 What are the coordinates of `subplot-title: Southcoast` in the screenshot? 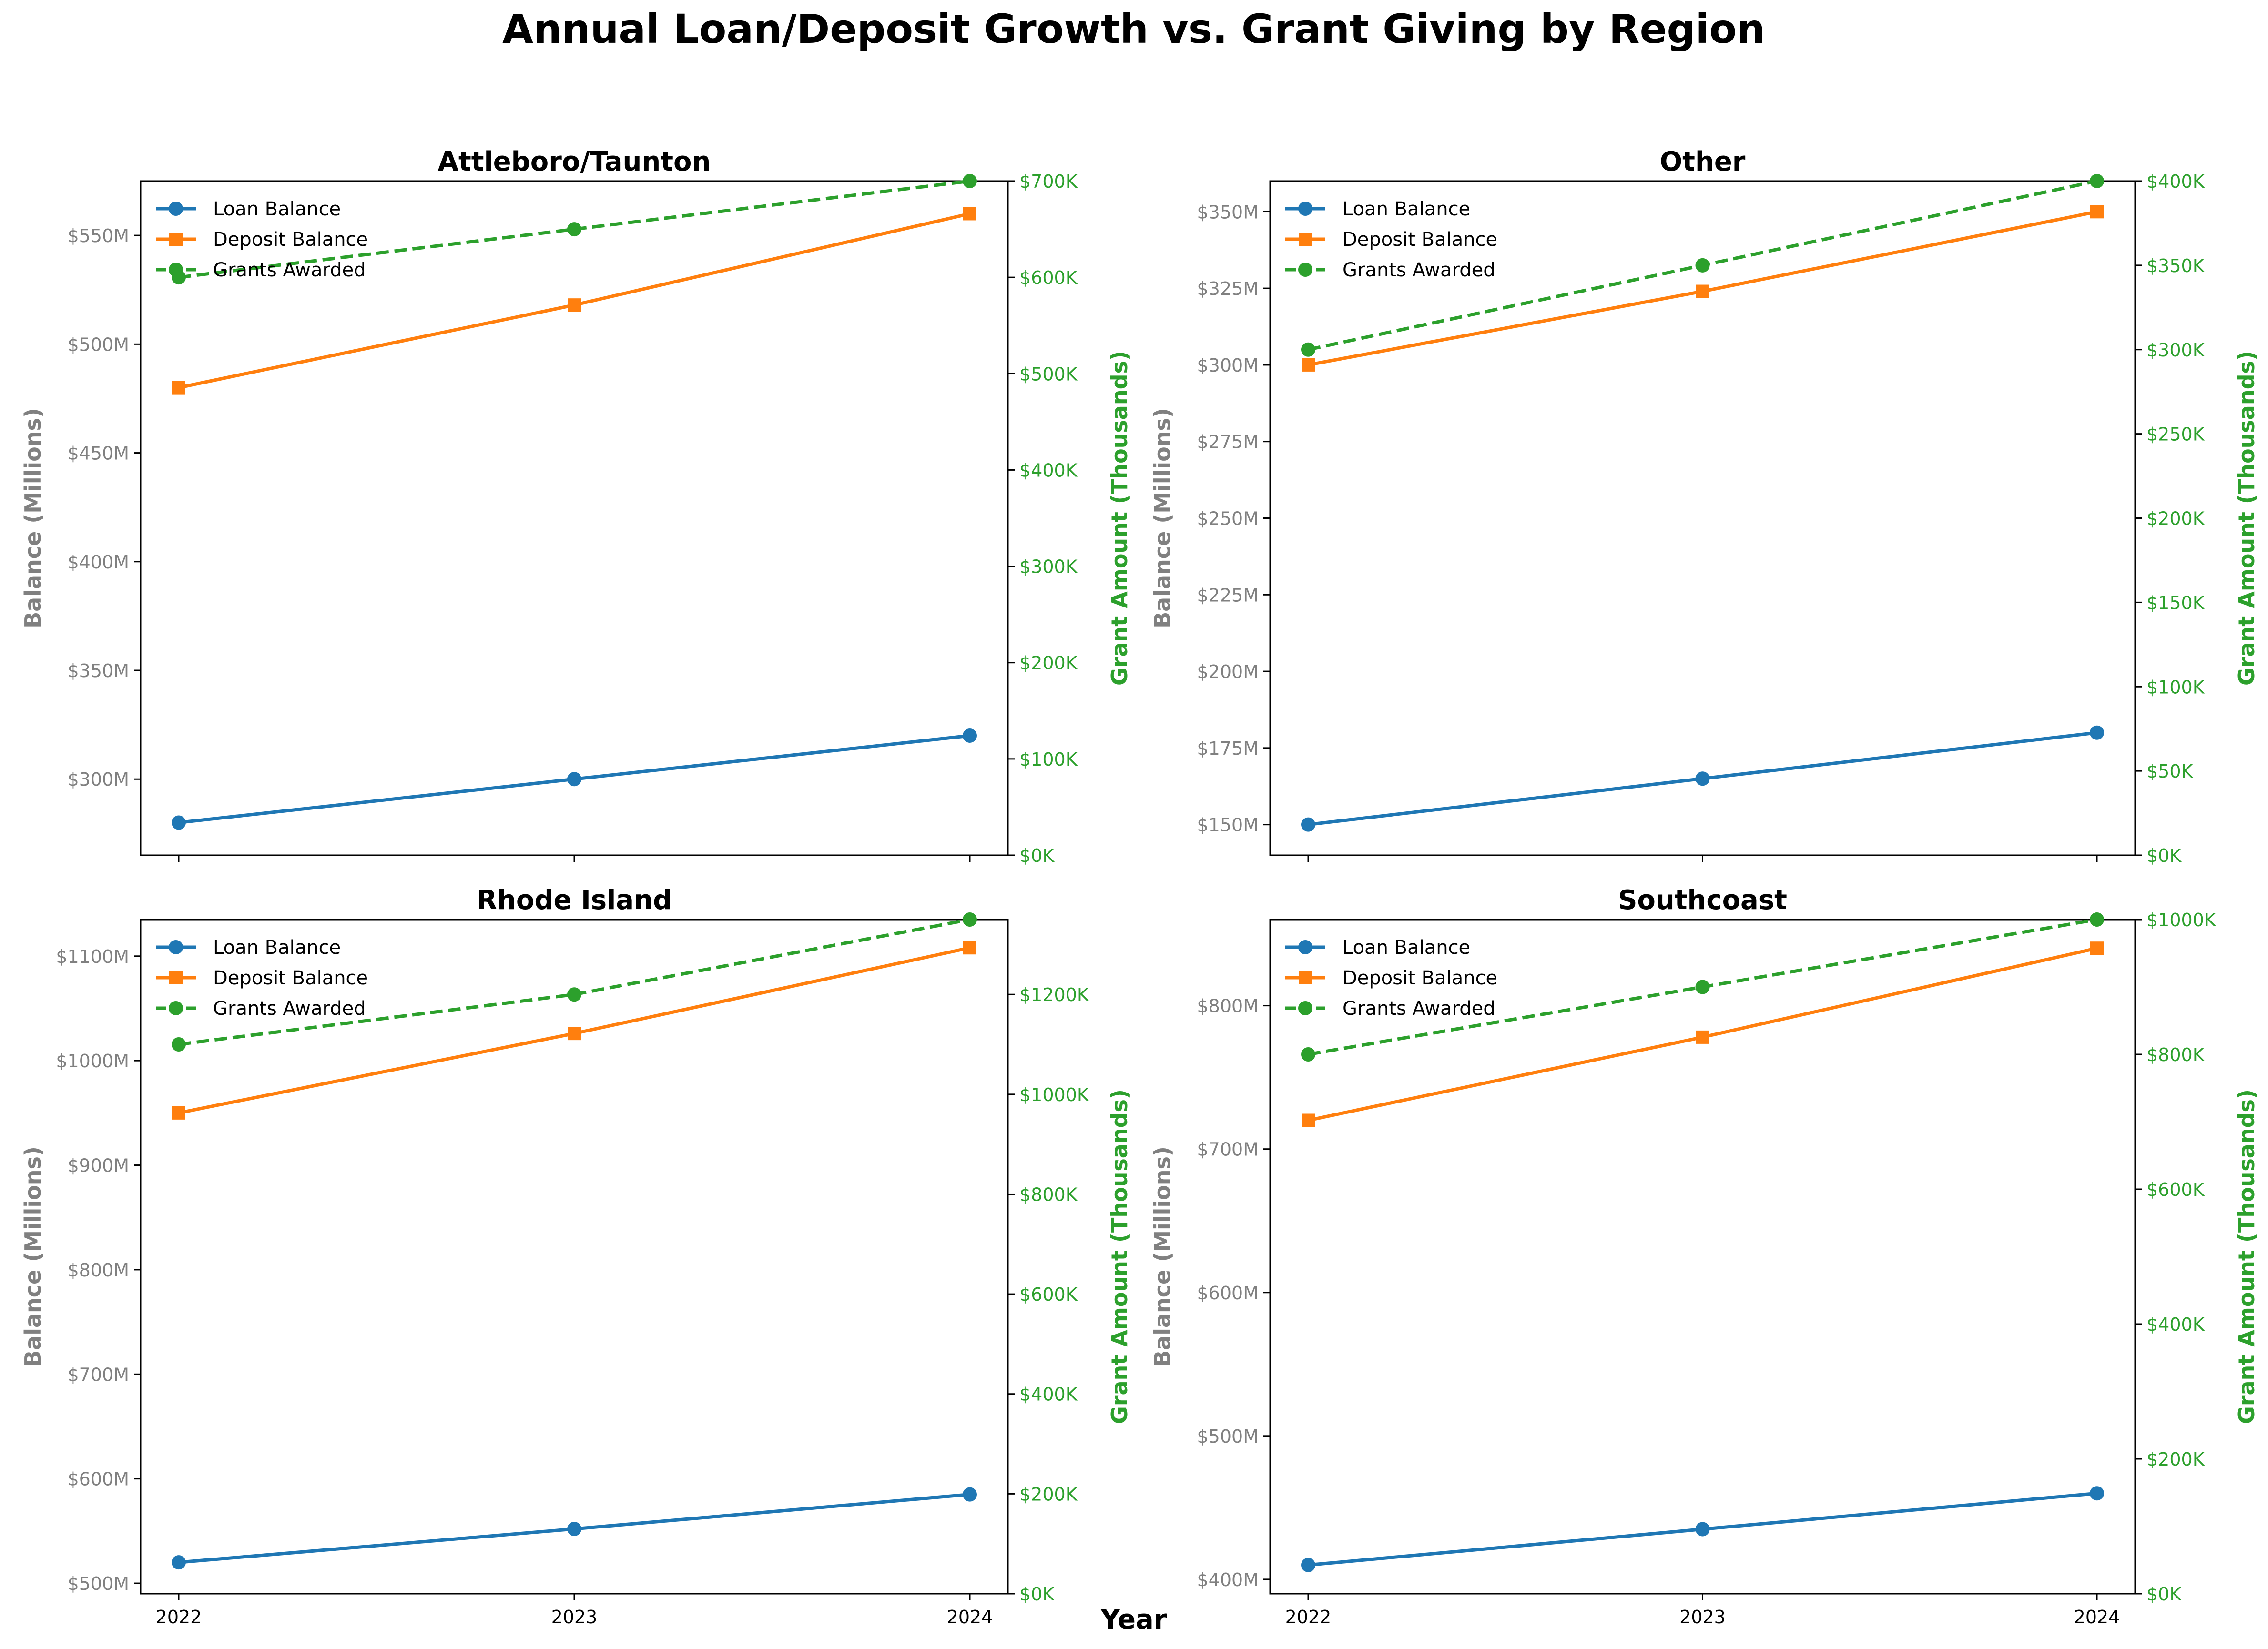 It's located at (1702, 900).